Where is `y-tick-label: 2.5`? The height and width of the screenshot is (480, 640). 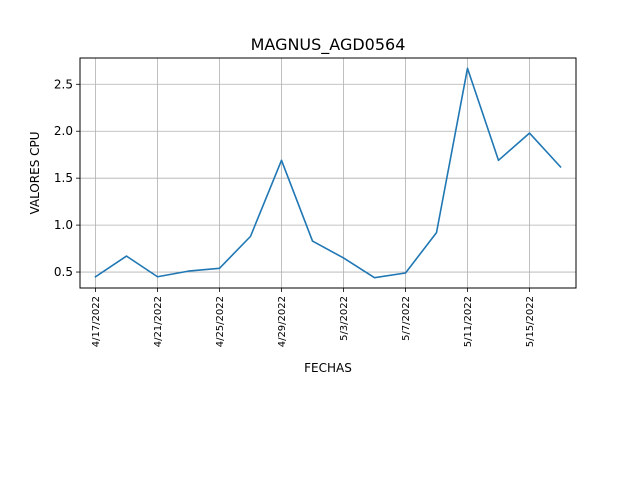
y-tick-label: 2.5 is located at coordinates (63, 84).